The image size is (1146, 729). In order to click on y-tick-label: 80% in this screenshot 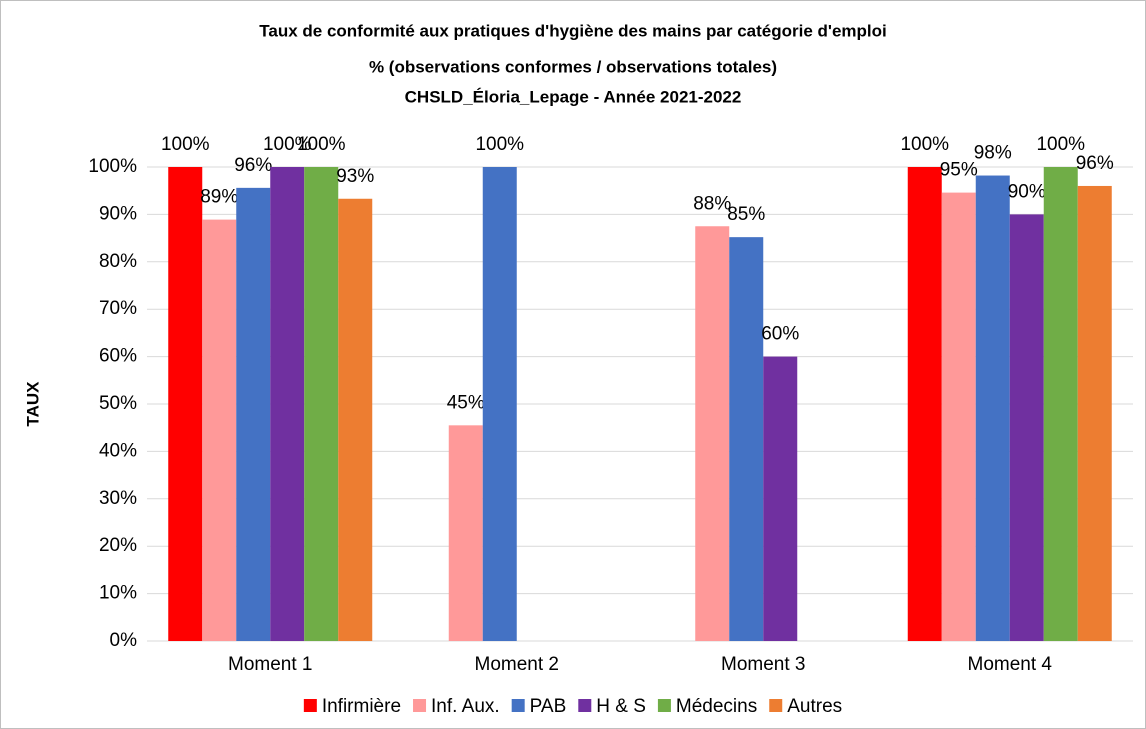, I will do `click(118, 261)`.